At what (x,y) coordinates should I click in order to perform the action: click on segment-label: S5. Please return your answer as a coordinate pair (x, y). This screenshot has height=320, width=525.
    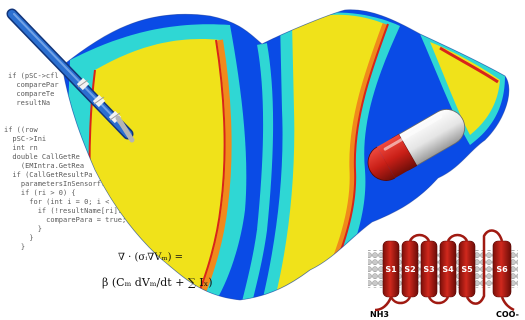
    Looking at the image, I should click on (467, 269).